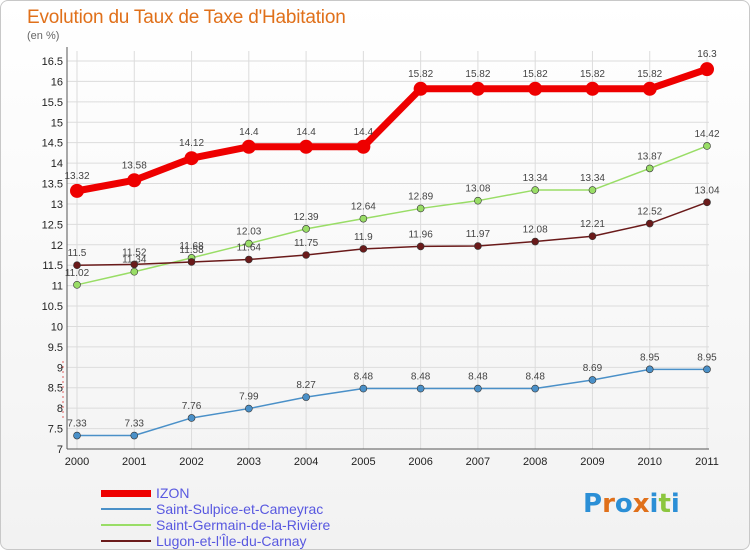  What do you see at coordinates (420, 234) in the screenshot?
I see `data-label: 11.96` at bounding box center [420, 234].